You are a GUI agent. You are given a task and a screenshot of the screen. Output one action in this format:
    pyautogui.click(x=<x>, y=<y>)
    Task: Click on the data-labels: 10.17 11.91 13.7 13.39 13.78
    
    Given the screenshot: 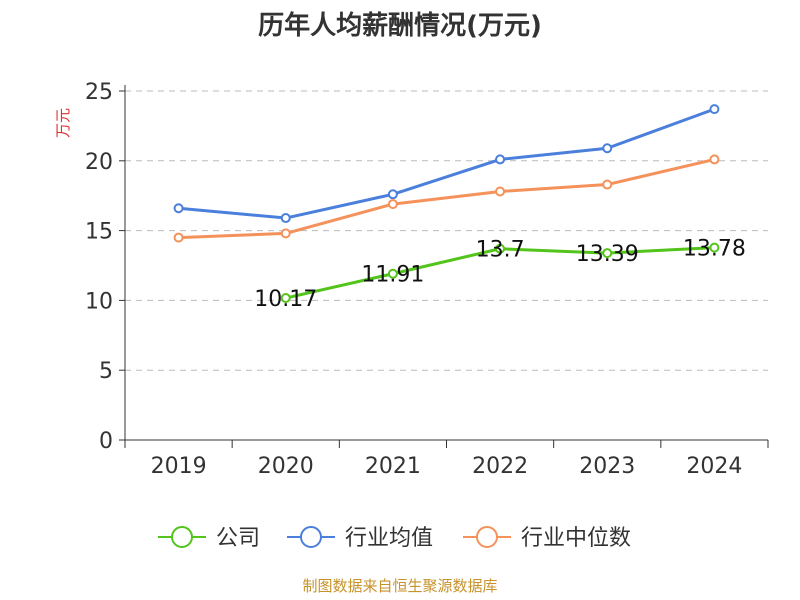 What is the action you would take?
    pyautogui.click(x=500, y=274)
    